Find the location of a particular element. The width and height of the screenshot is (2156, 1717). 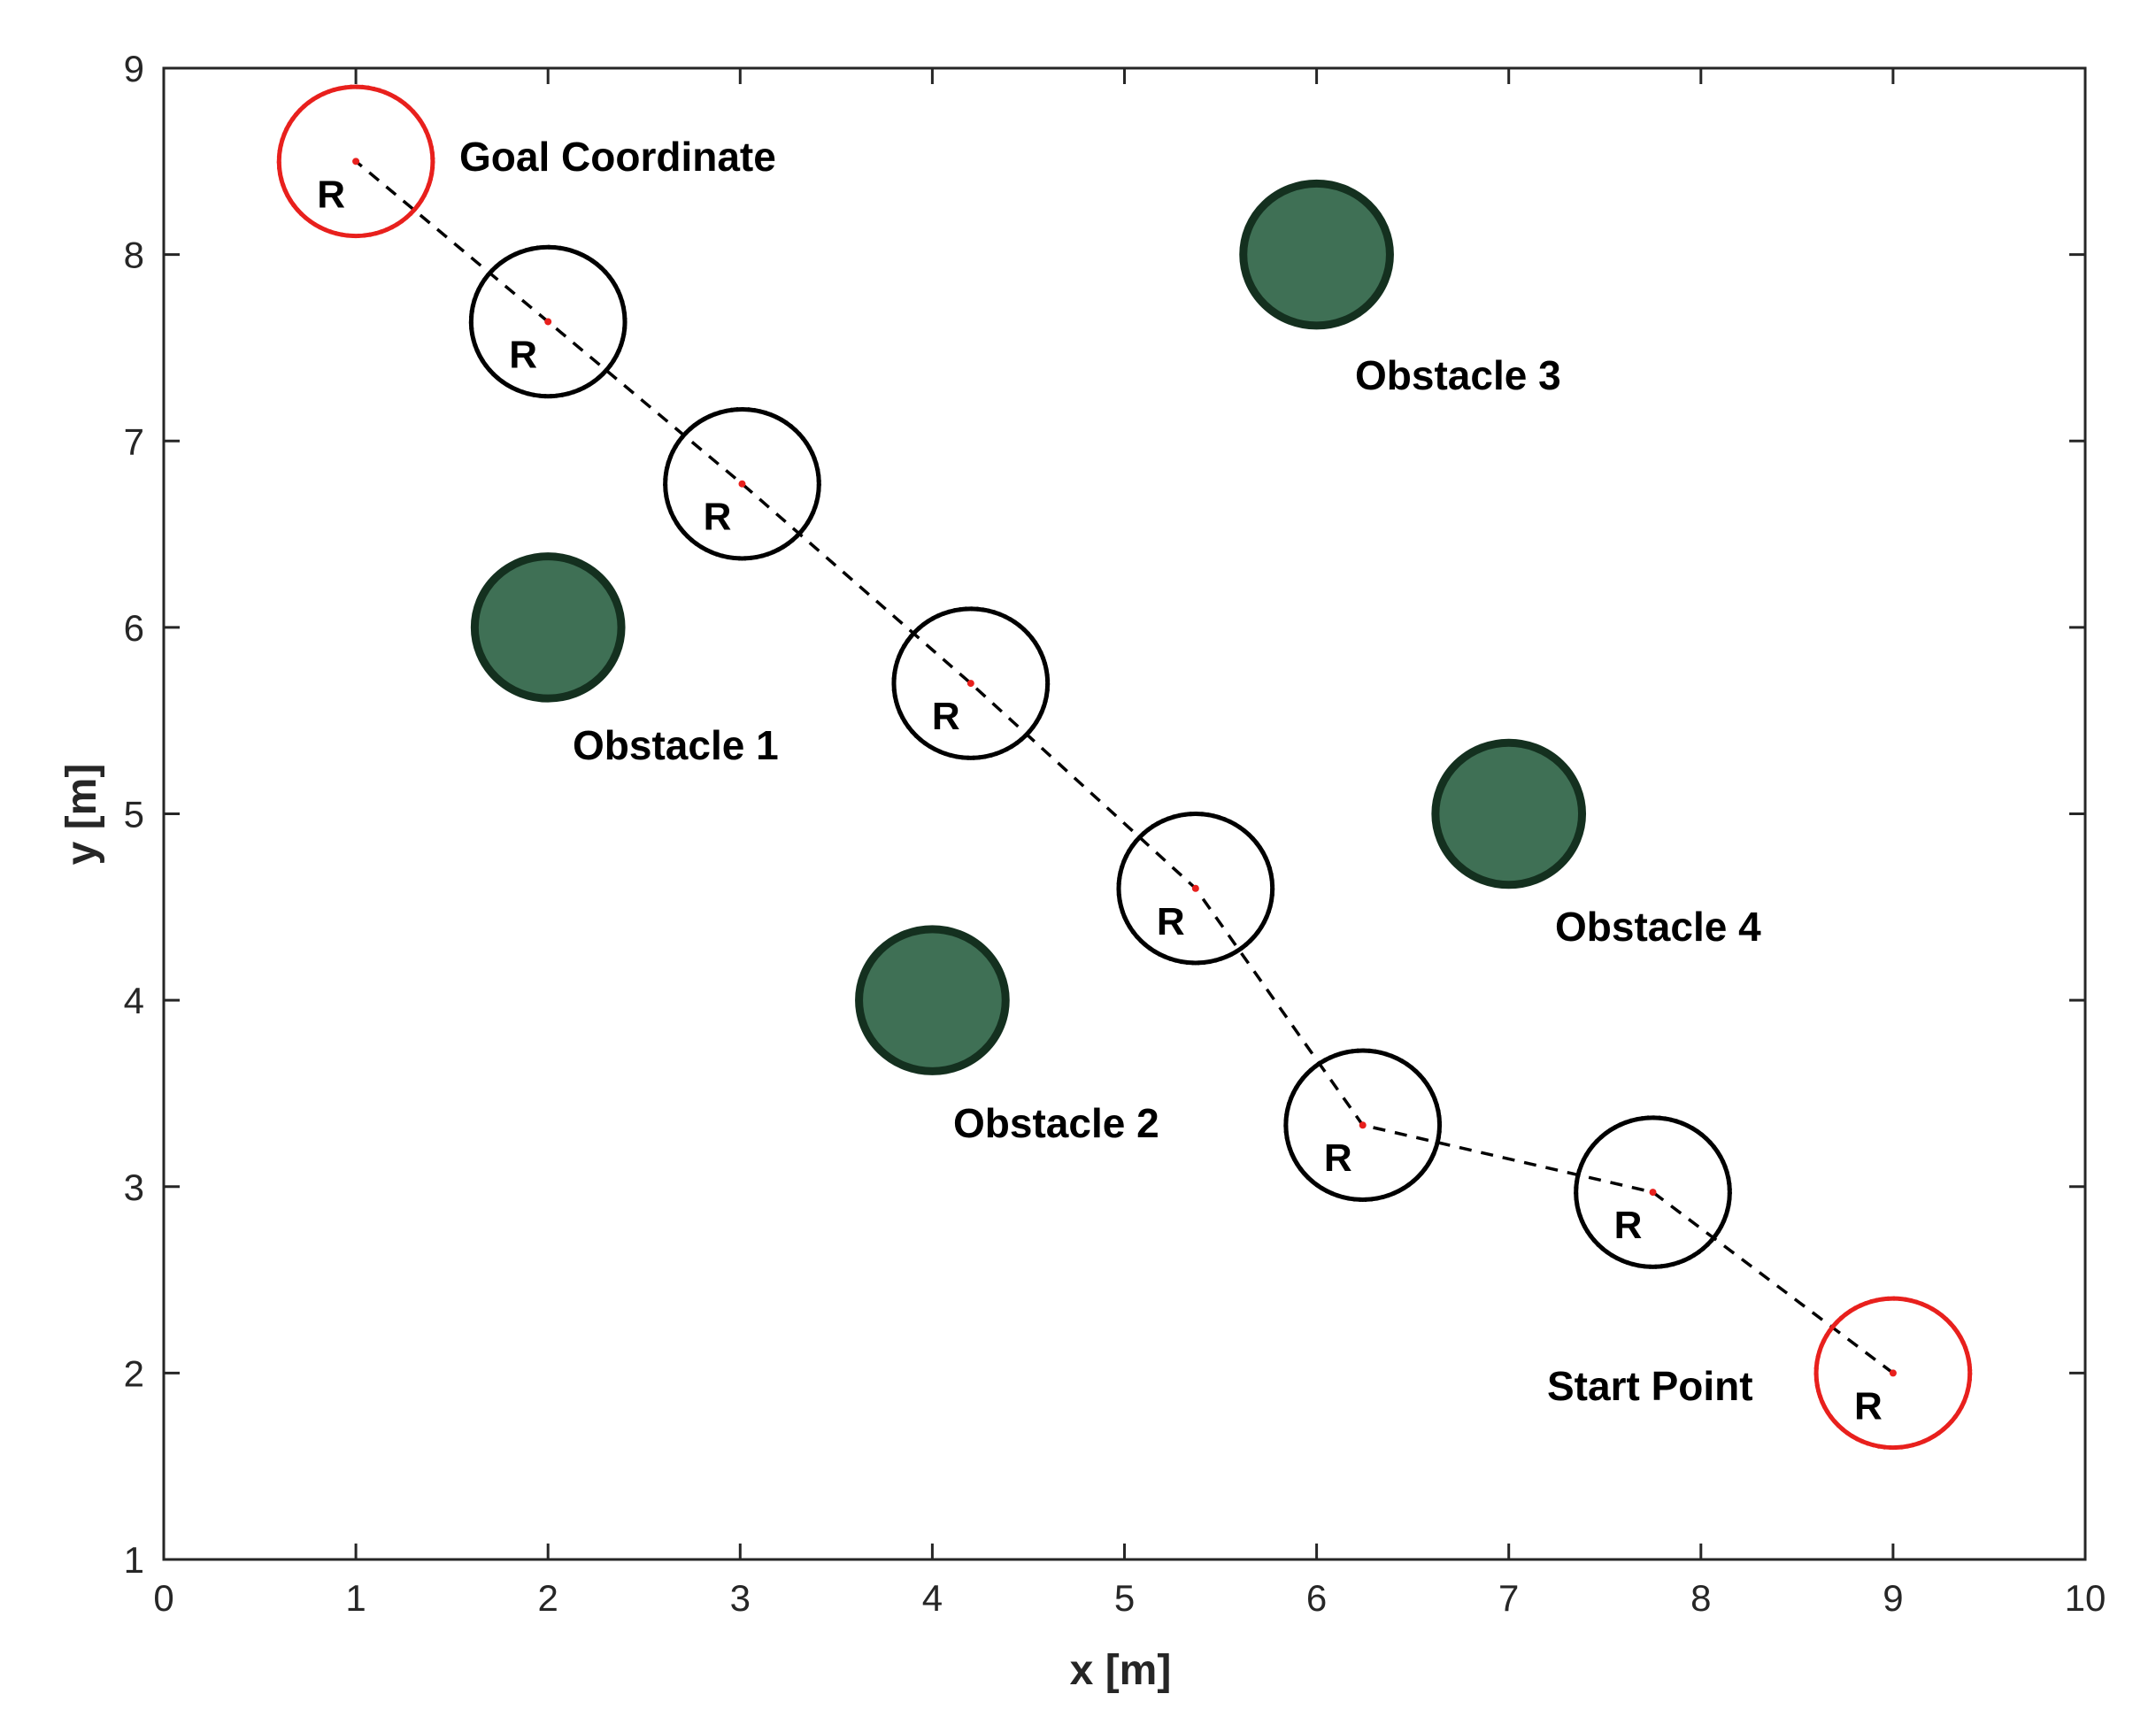

x-tick-label: 5 is located at coordinates (1125, 1598).